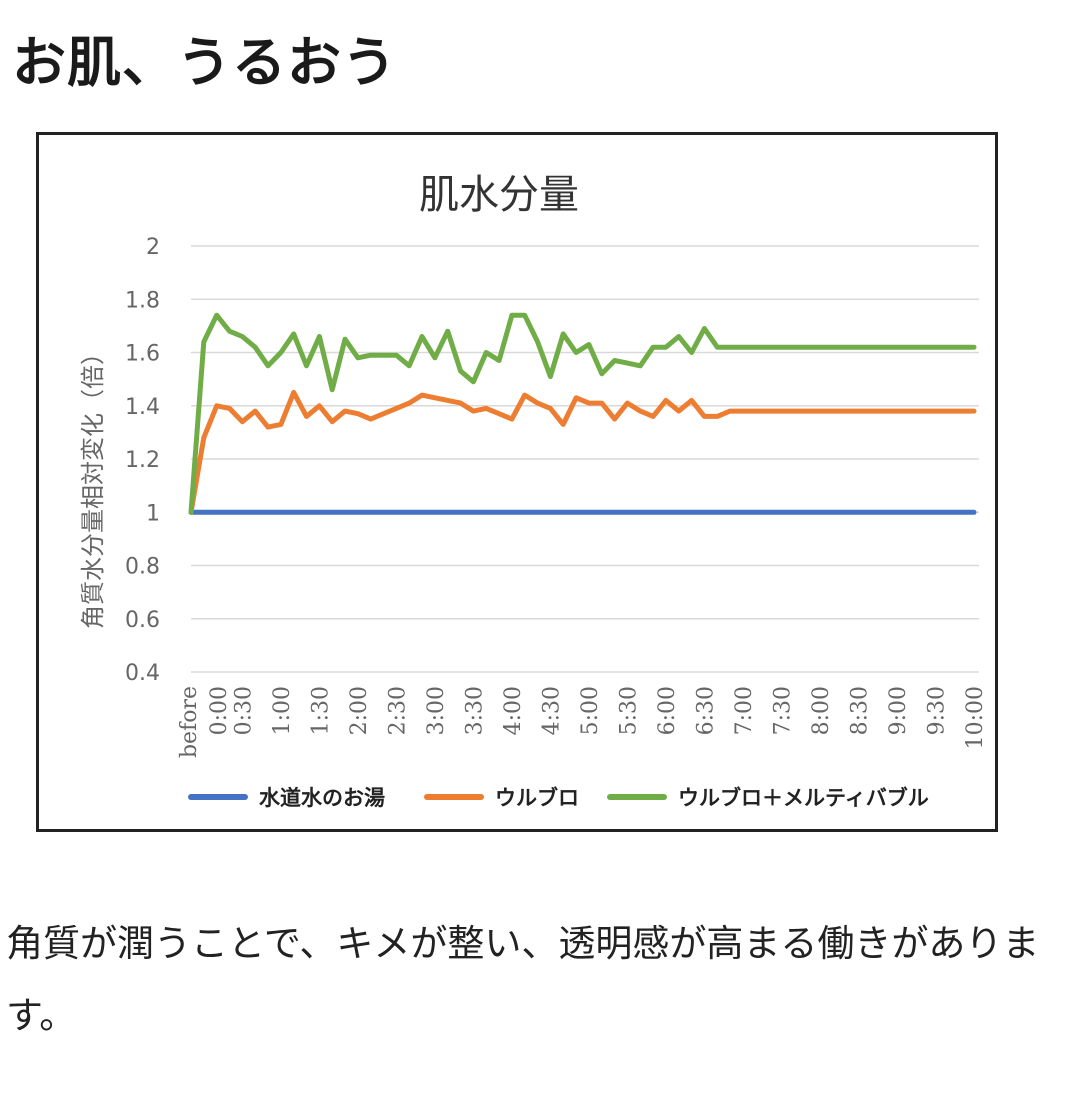 Image resolution: width=1082 pixels, height=1109 pixels. What do you see at coordinates (821, 710) in the screenshot?
I see `x-tick-label: 8:00` at bounding box center [821, 710].